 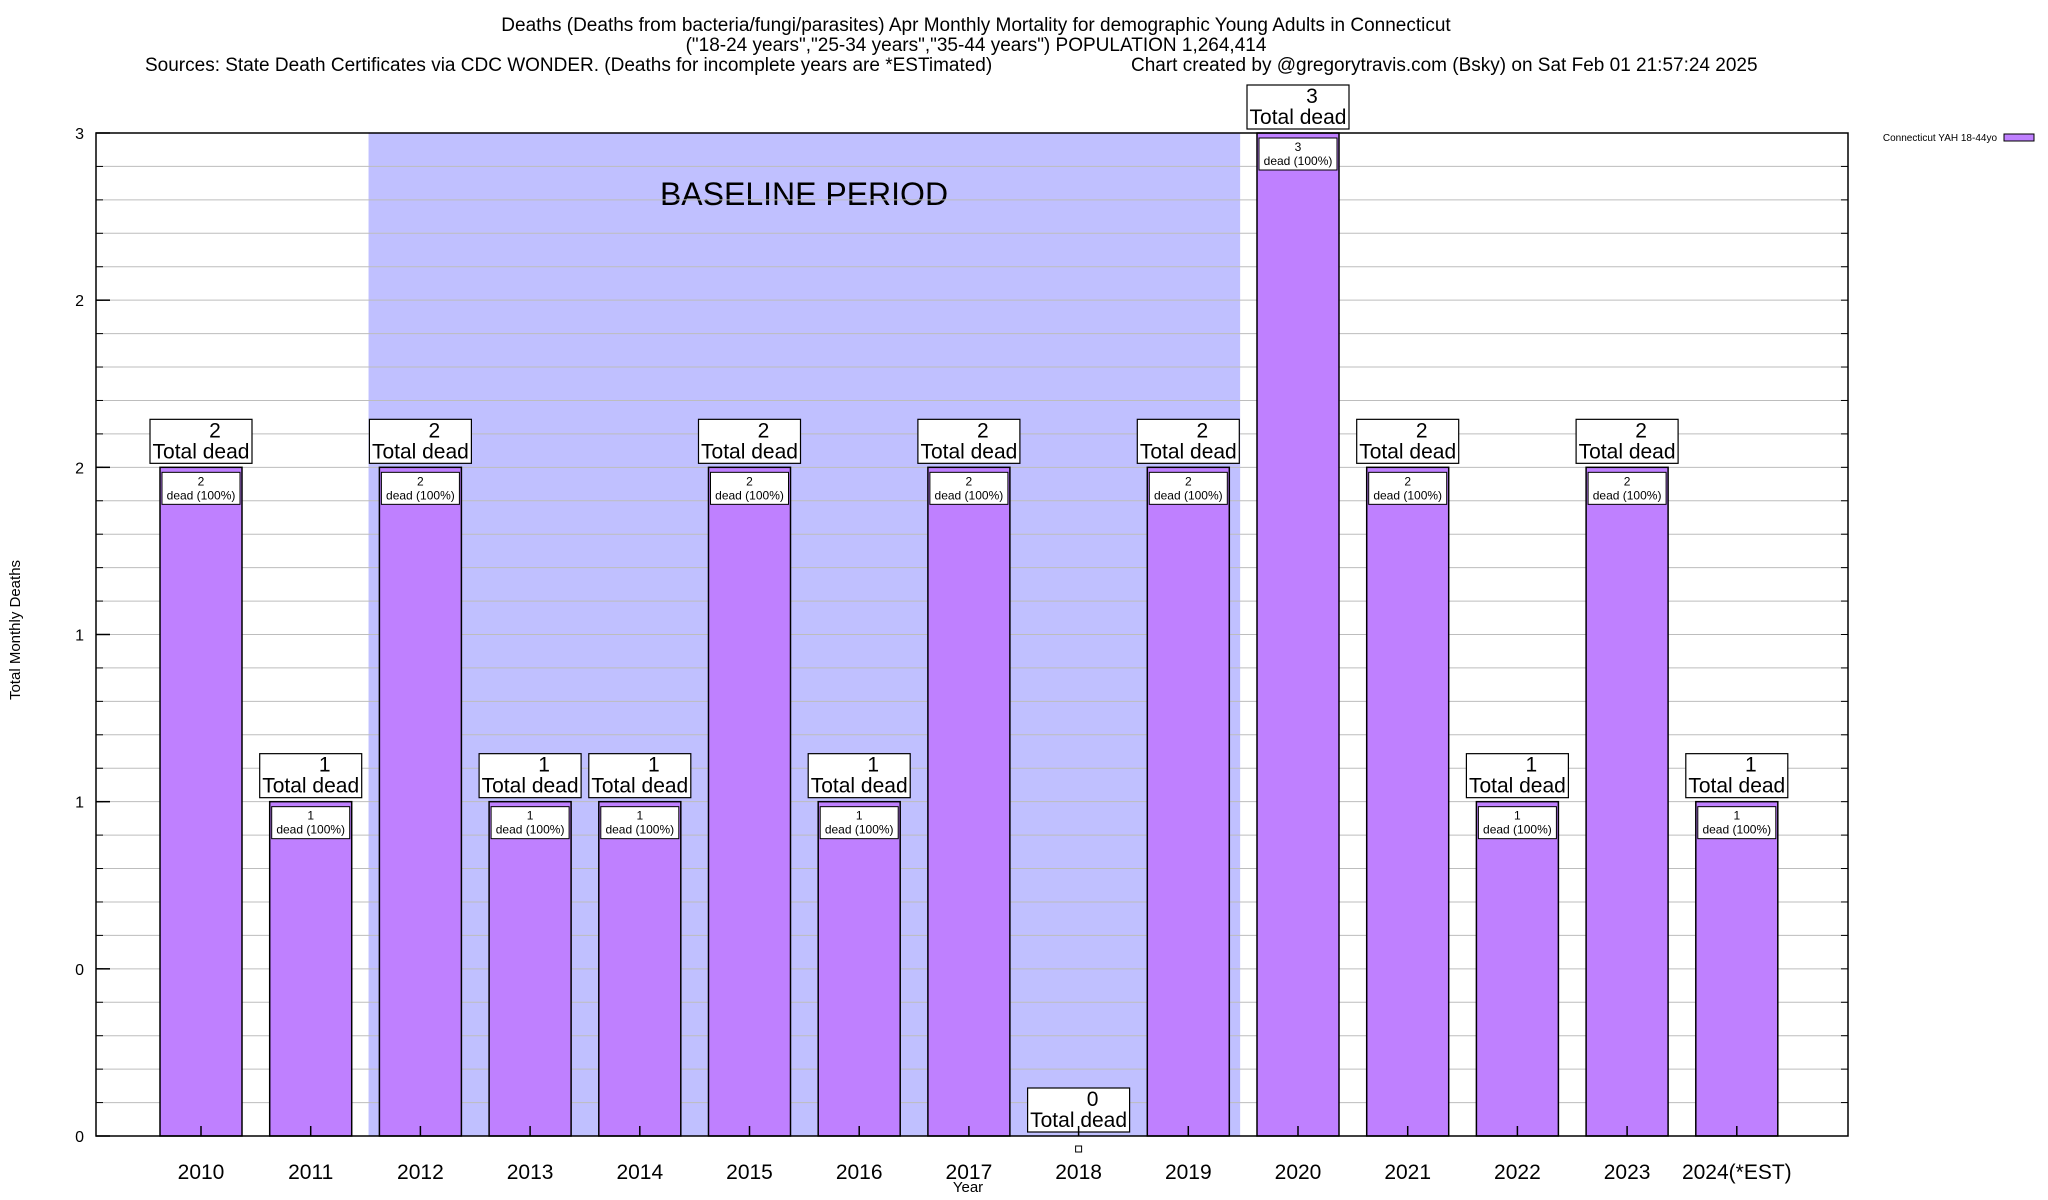 What do you see at coordinates (15, 630) in the screenshot?
I see `y-axis-title: Total Monthly Deaths` at bounding box center [15, 630].